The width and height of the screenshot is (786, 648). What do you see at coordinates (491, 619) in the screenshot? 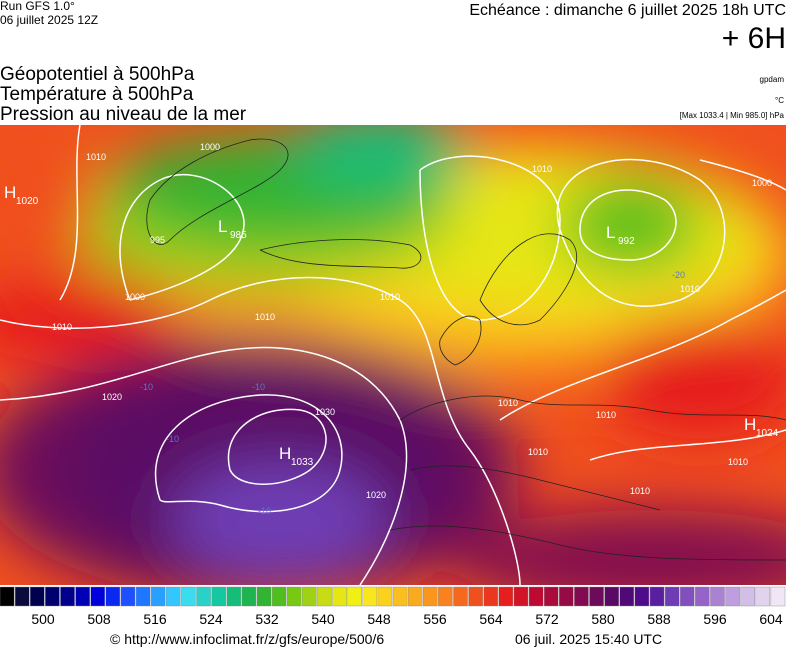
I see `colorbar-tick-label: 564` at bounding box center [491, 619].